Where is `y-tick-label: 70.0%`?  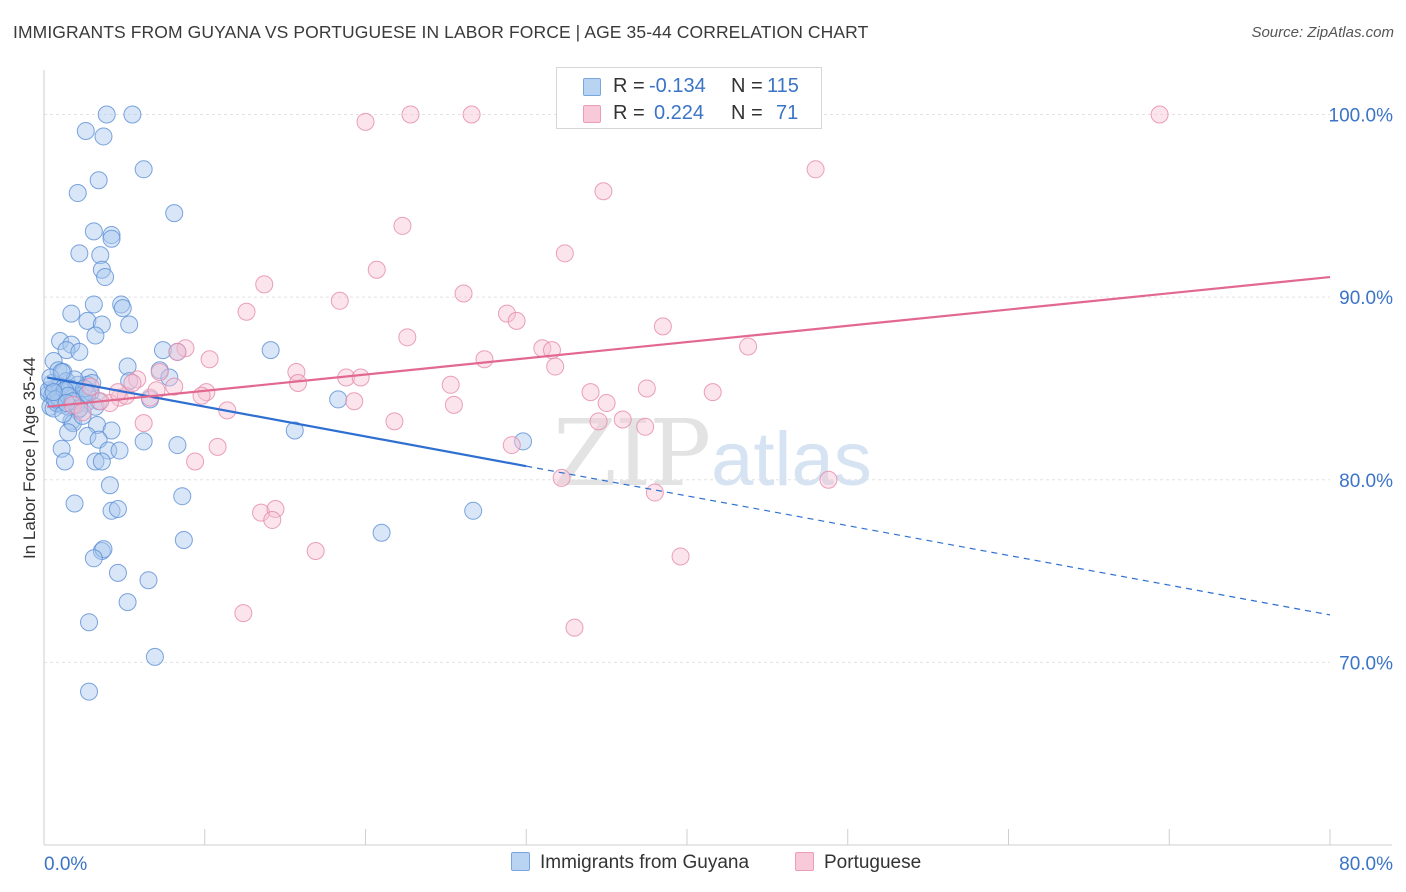 y-tick-label: 70.0% is located at coordinates (1366, 663).